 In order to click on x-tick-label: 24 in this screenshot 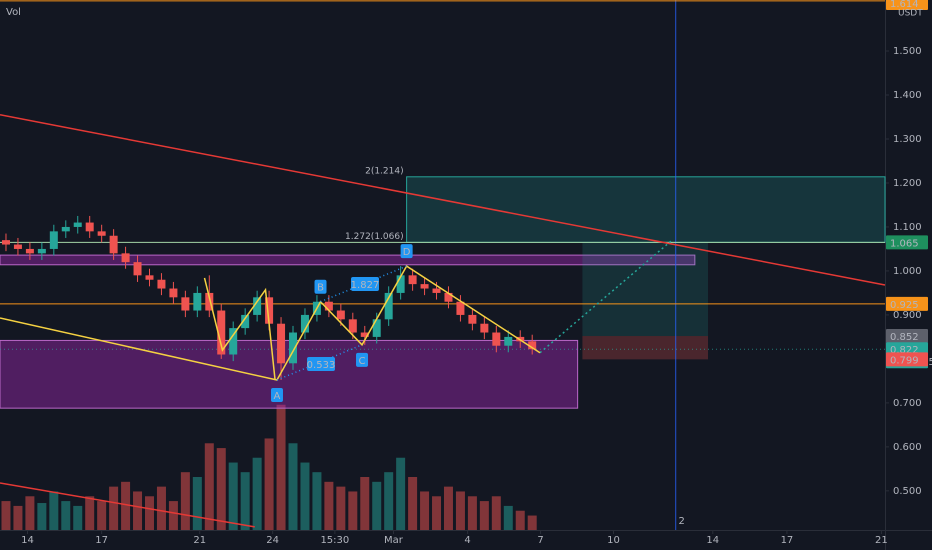, I will do `click(272, 540)`.